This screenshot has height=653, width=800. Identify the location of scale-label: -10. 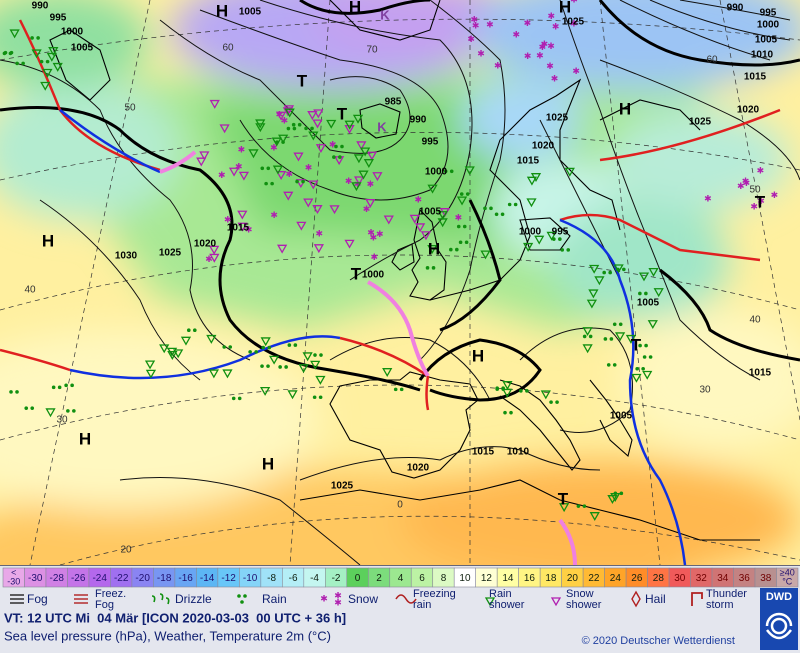
(250, 578).